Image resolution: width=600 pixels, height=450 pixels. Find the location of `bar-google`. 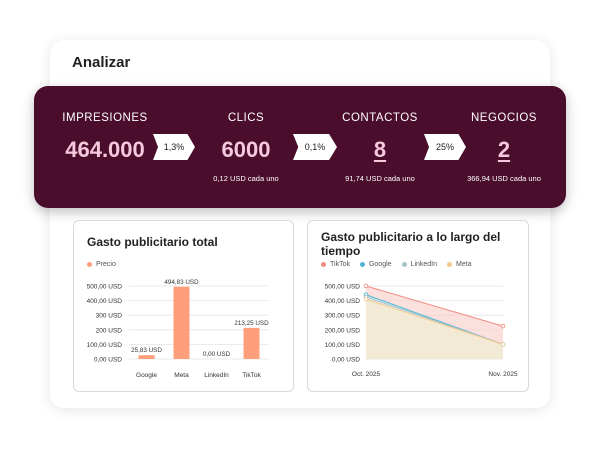

bar-google is located at coordinates (146, 357).